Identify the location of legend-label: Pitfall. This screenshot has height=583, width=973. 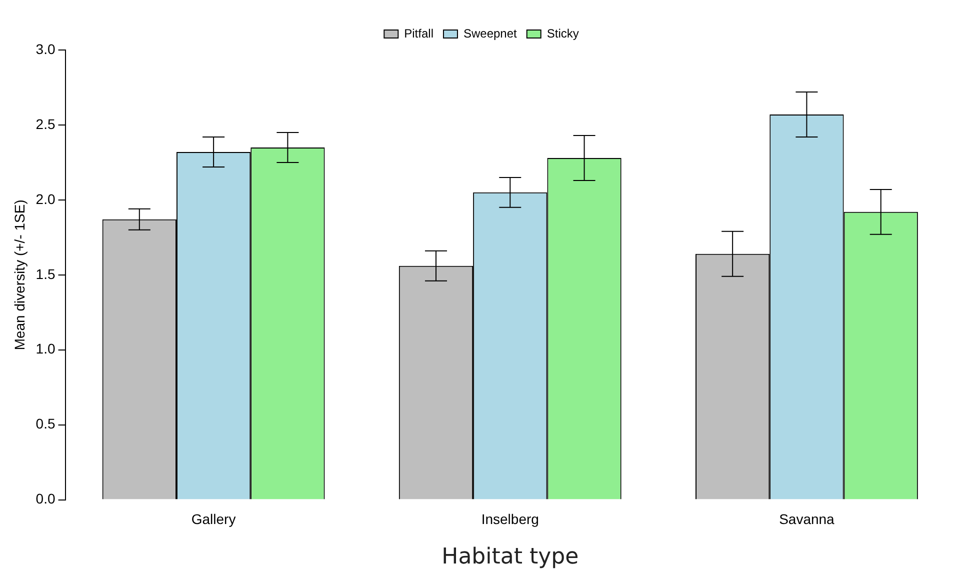
(419, 33).